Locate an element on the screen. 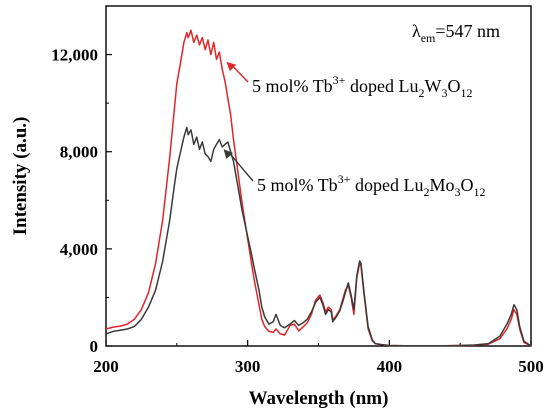 The image size is (550, 416). lambda-annotation: λem=547 nm is located at coordinates (456, 33).